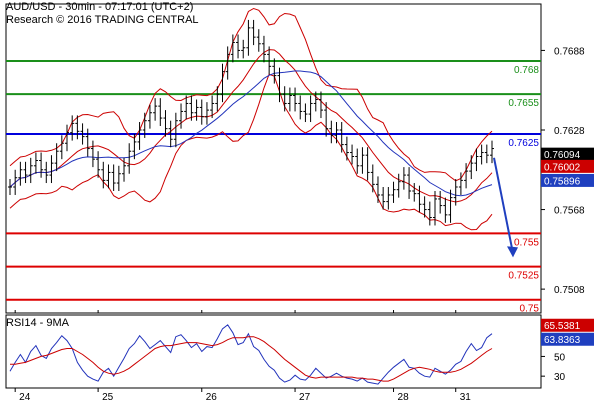 The image size is (596, 407). I want to click on rsi-tag-bg, so click(567, 325).